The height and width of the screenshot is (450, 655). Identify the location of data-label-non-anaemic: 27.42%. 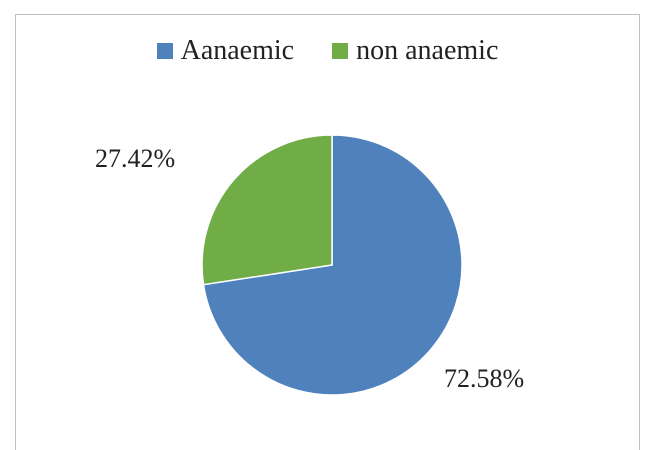
(135, 158).